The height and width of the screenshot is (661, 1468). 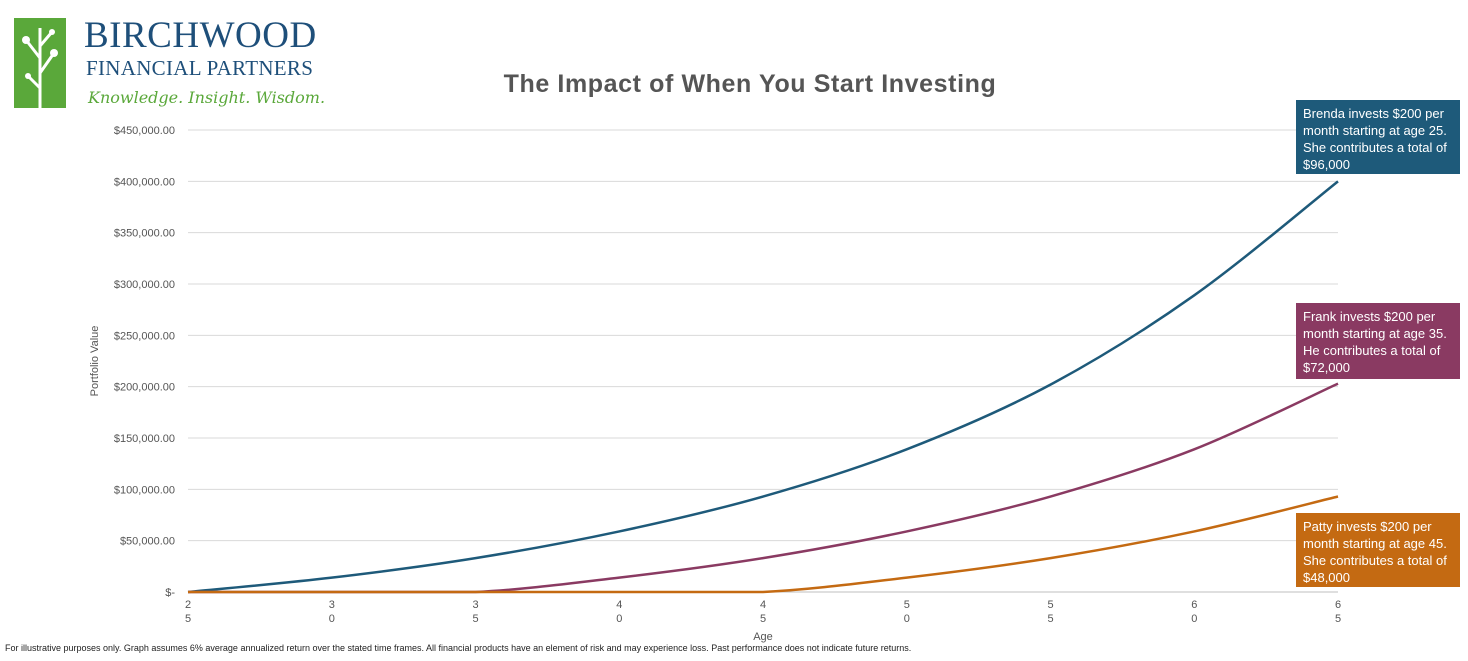 I want to click on y-tick-label: $400,000.00, so click(x=144, y=182).